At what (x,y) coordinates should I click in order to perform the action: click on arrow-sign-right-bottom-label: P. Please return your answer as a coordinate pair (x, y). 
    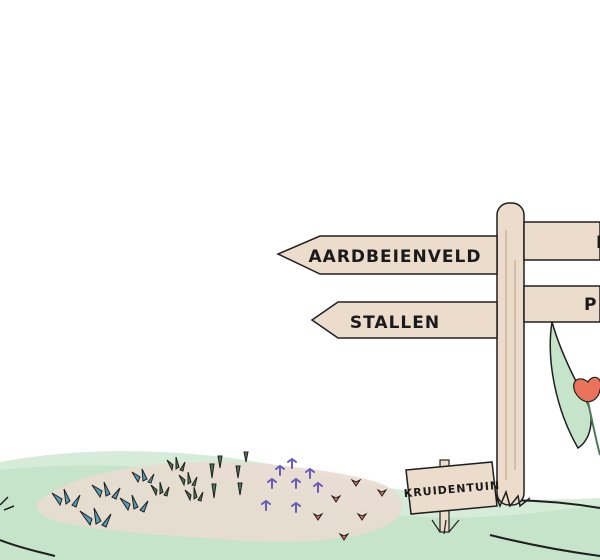
    Looking at the image, I should click on (590, 305).